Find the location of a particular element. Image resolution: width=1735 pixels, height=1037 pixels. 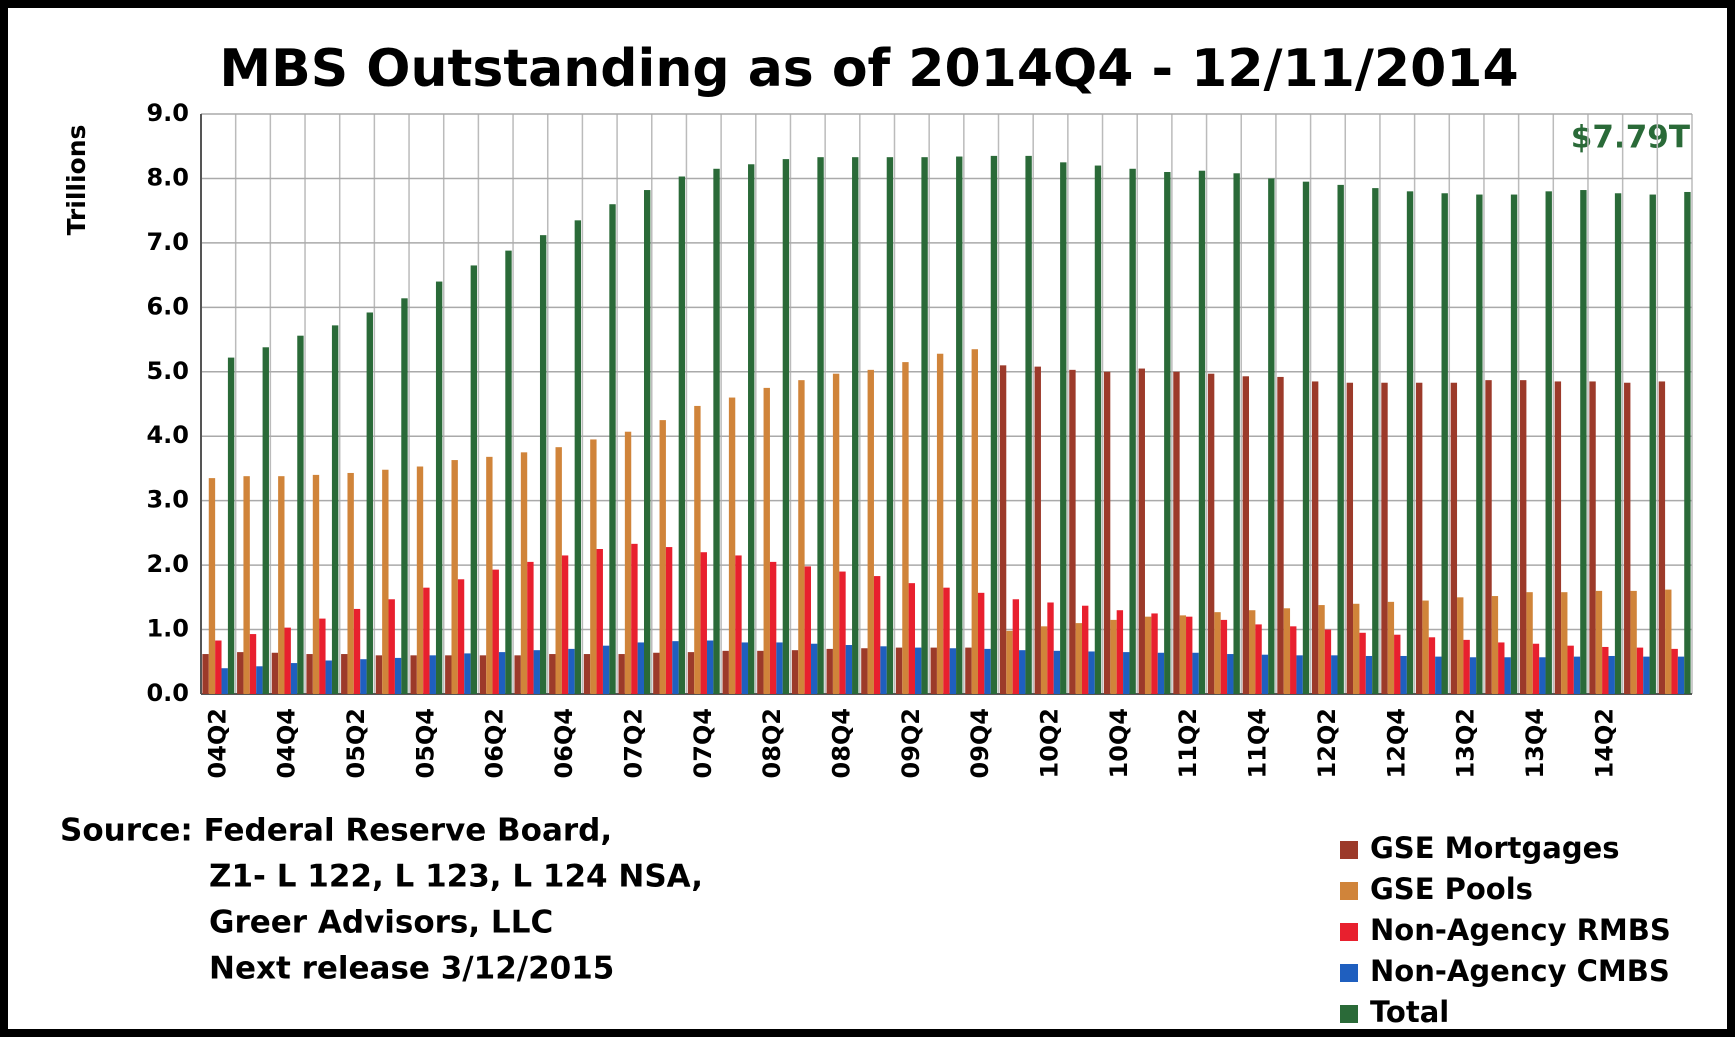

legend-swatch is located at coordinates (1349, 932).